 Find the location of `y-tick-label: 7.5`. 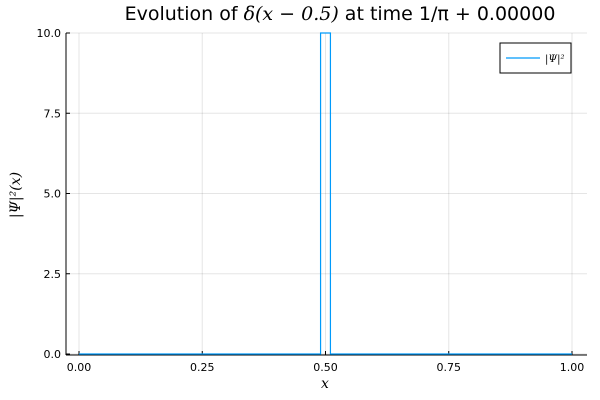

y-tick-label: 7.5 is located at coordinates (53, 113).